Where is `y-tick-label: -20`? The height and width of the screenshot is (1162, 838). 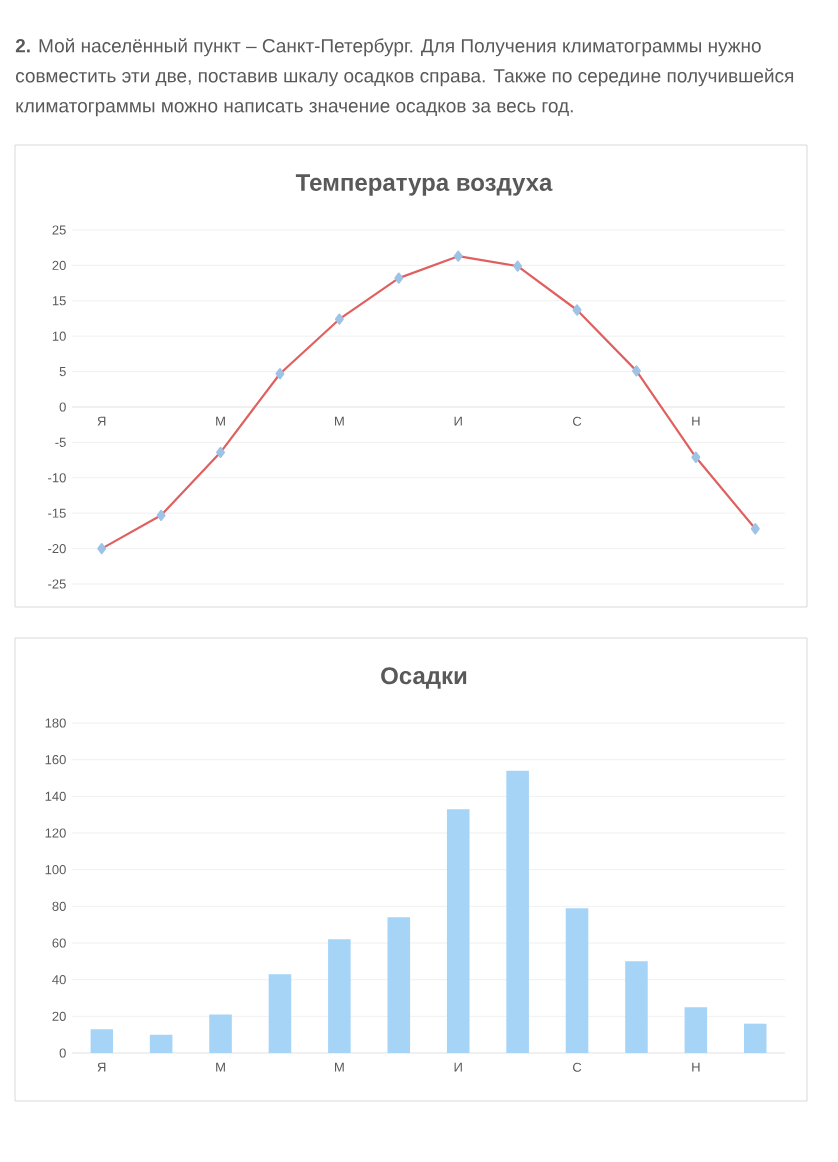 y-tick-label: -20 is located at coordinates (57, 548).